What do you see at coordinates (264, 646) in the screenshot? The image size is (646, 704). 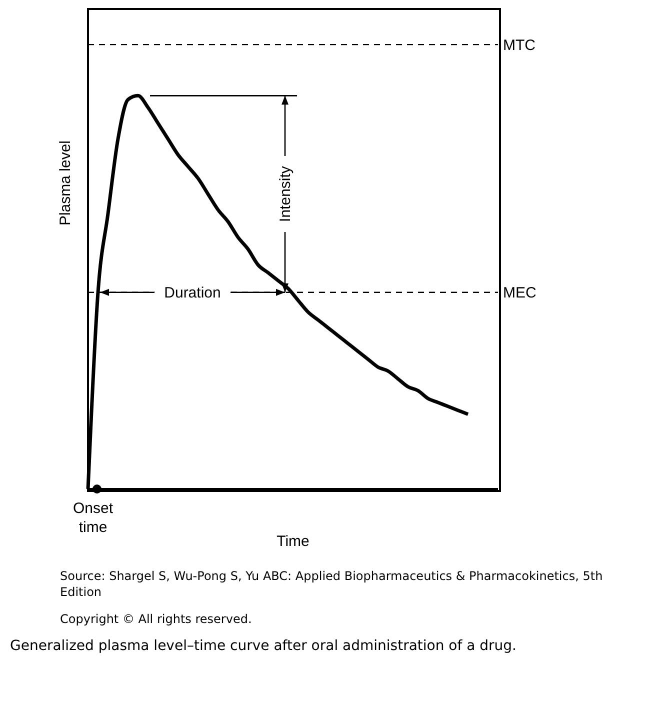 I see `text: Generalized plasma level–time curve after oral administration of a drug.` at bounding box center [264, 646].